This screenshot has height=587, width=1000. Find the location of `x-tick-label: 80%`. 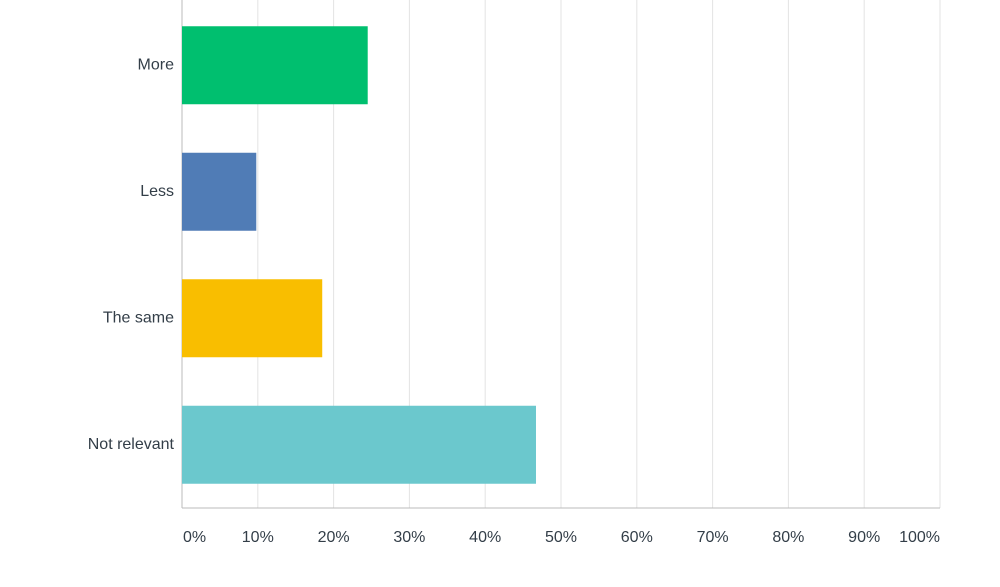

x-tick-label: 80% is located at coordinates (788, 537).